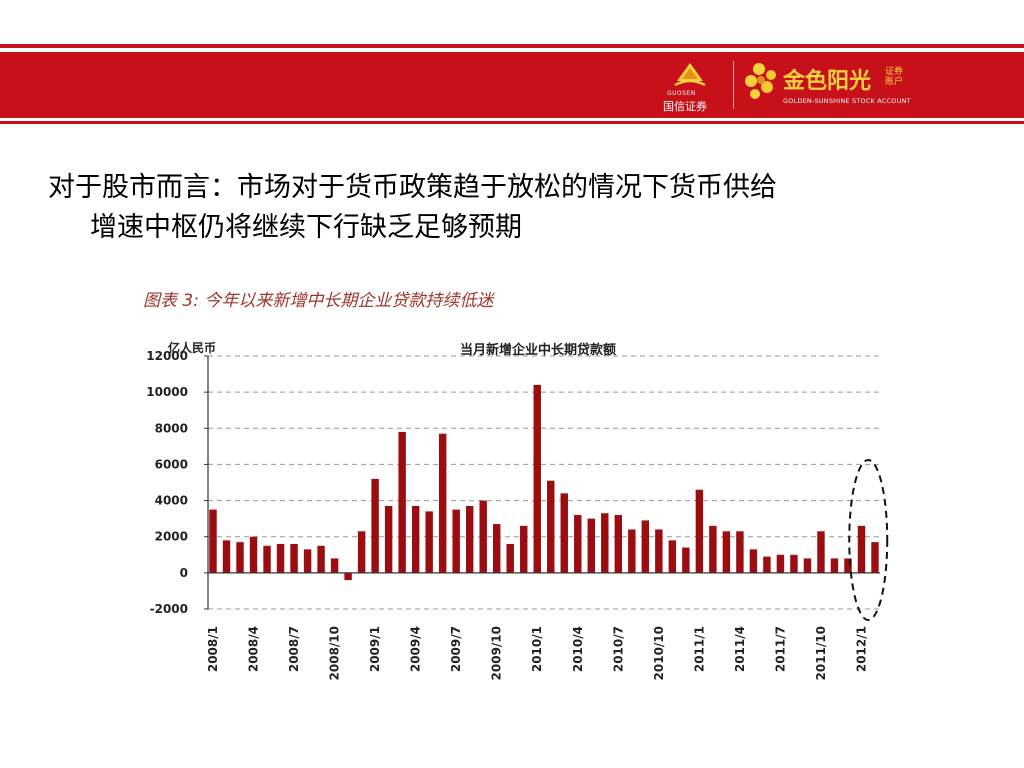 The height and width of the screenshot is (768, 1024). I want to click on x-tick-label: 2009/7, so click(456, 649).